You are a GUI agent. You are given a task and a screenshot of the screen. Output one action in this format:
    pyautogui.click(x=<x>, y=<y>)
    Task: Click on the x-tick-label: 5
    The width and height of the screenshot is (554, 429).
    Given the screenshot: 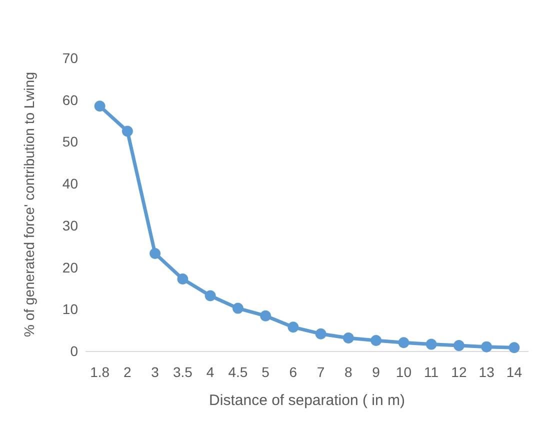 What is the action you would take?
    pyautogui.click(x=266, y=372)
    